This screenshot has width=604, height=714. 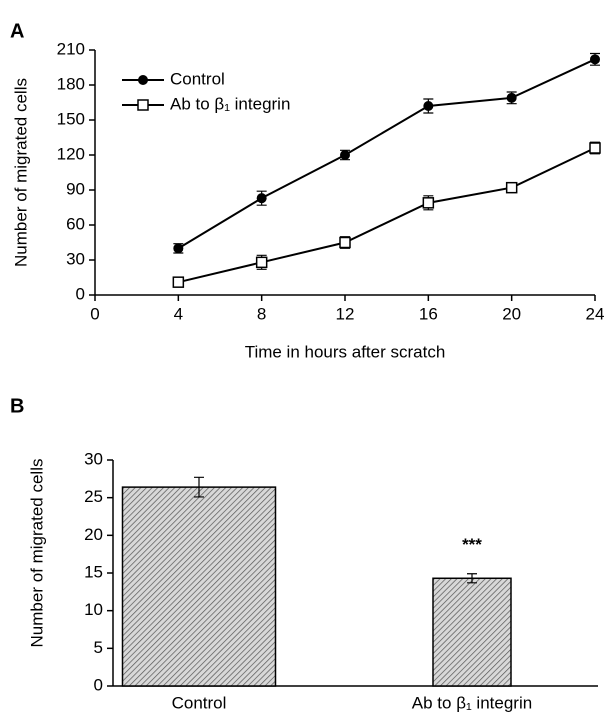 I want to click on y-tick-label: 210, so click(x=71, y=48).